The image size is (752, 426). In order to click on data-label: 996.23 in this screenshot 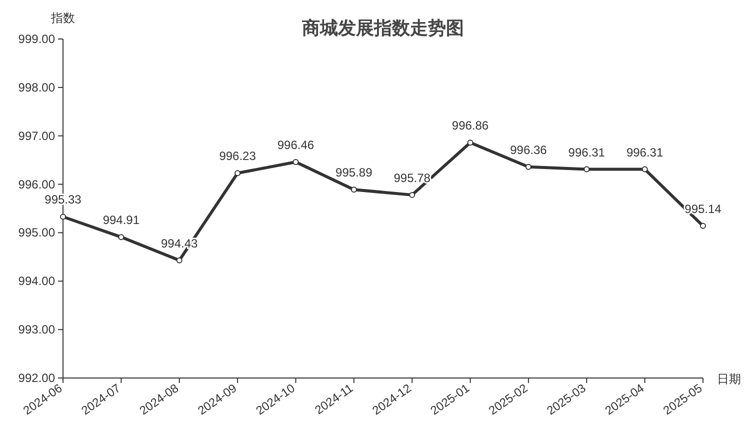, I will do `click(237, 156)`.